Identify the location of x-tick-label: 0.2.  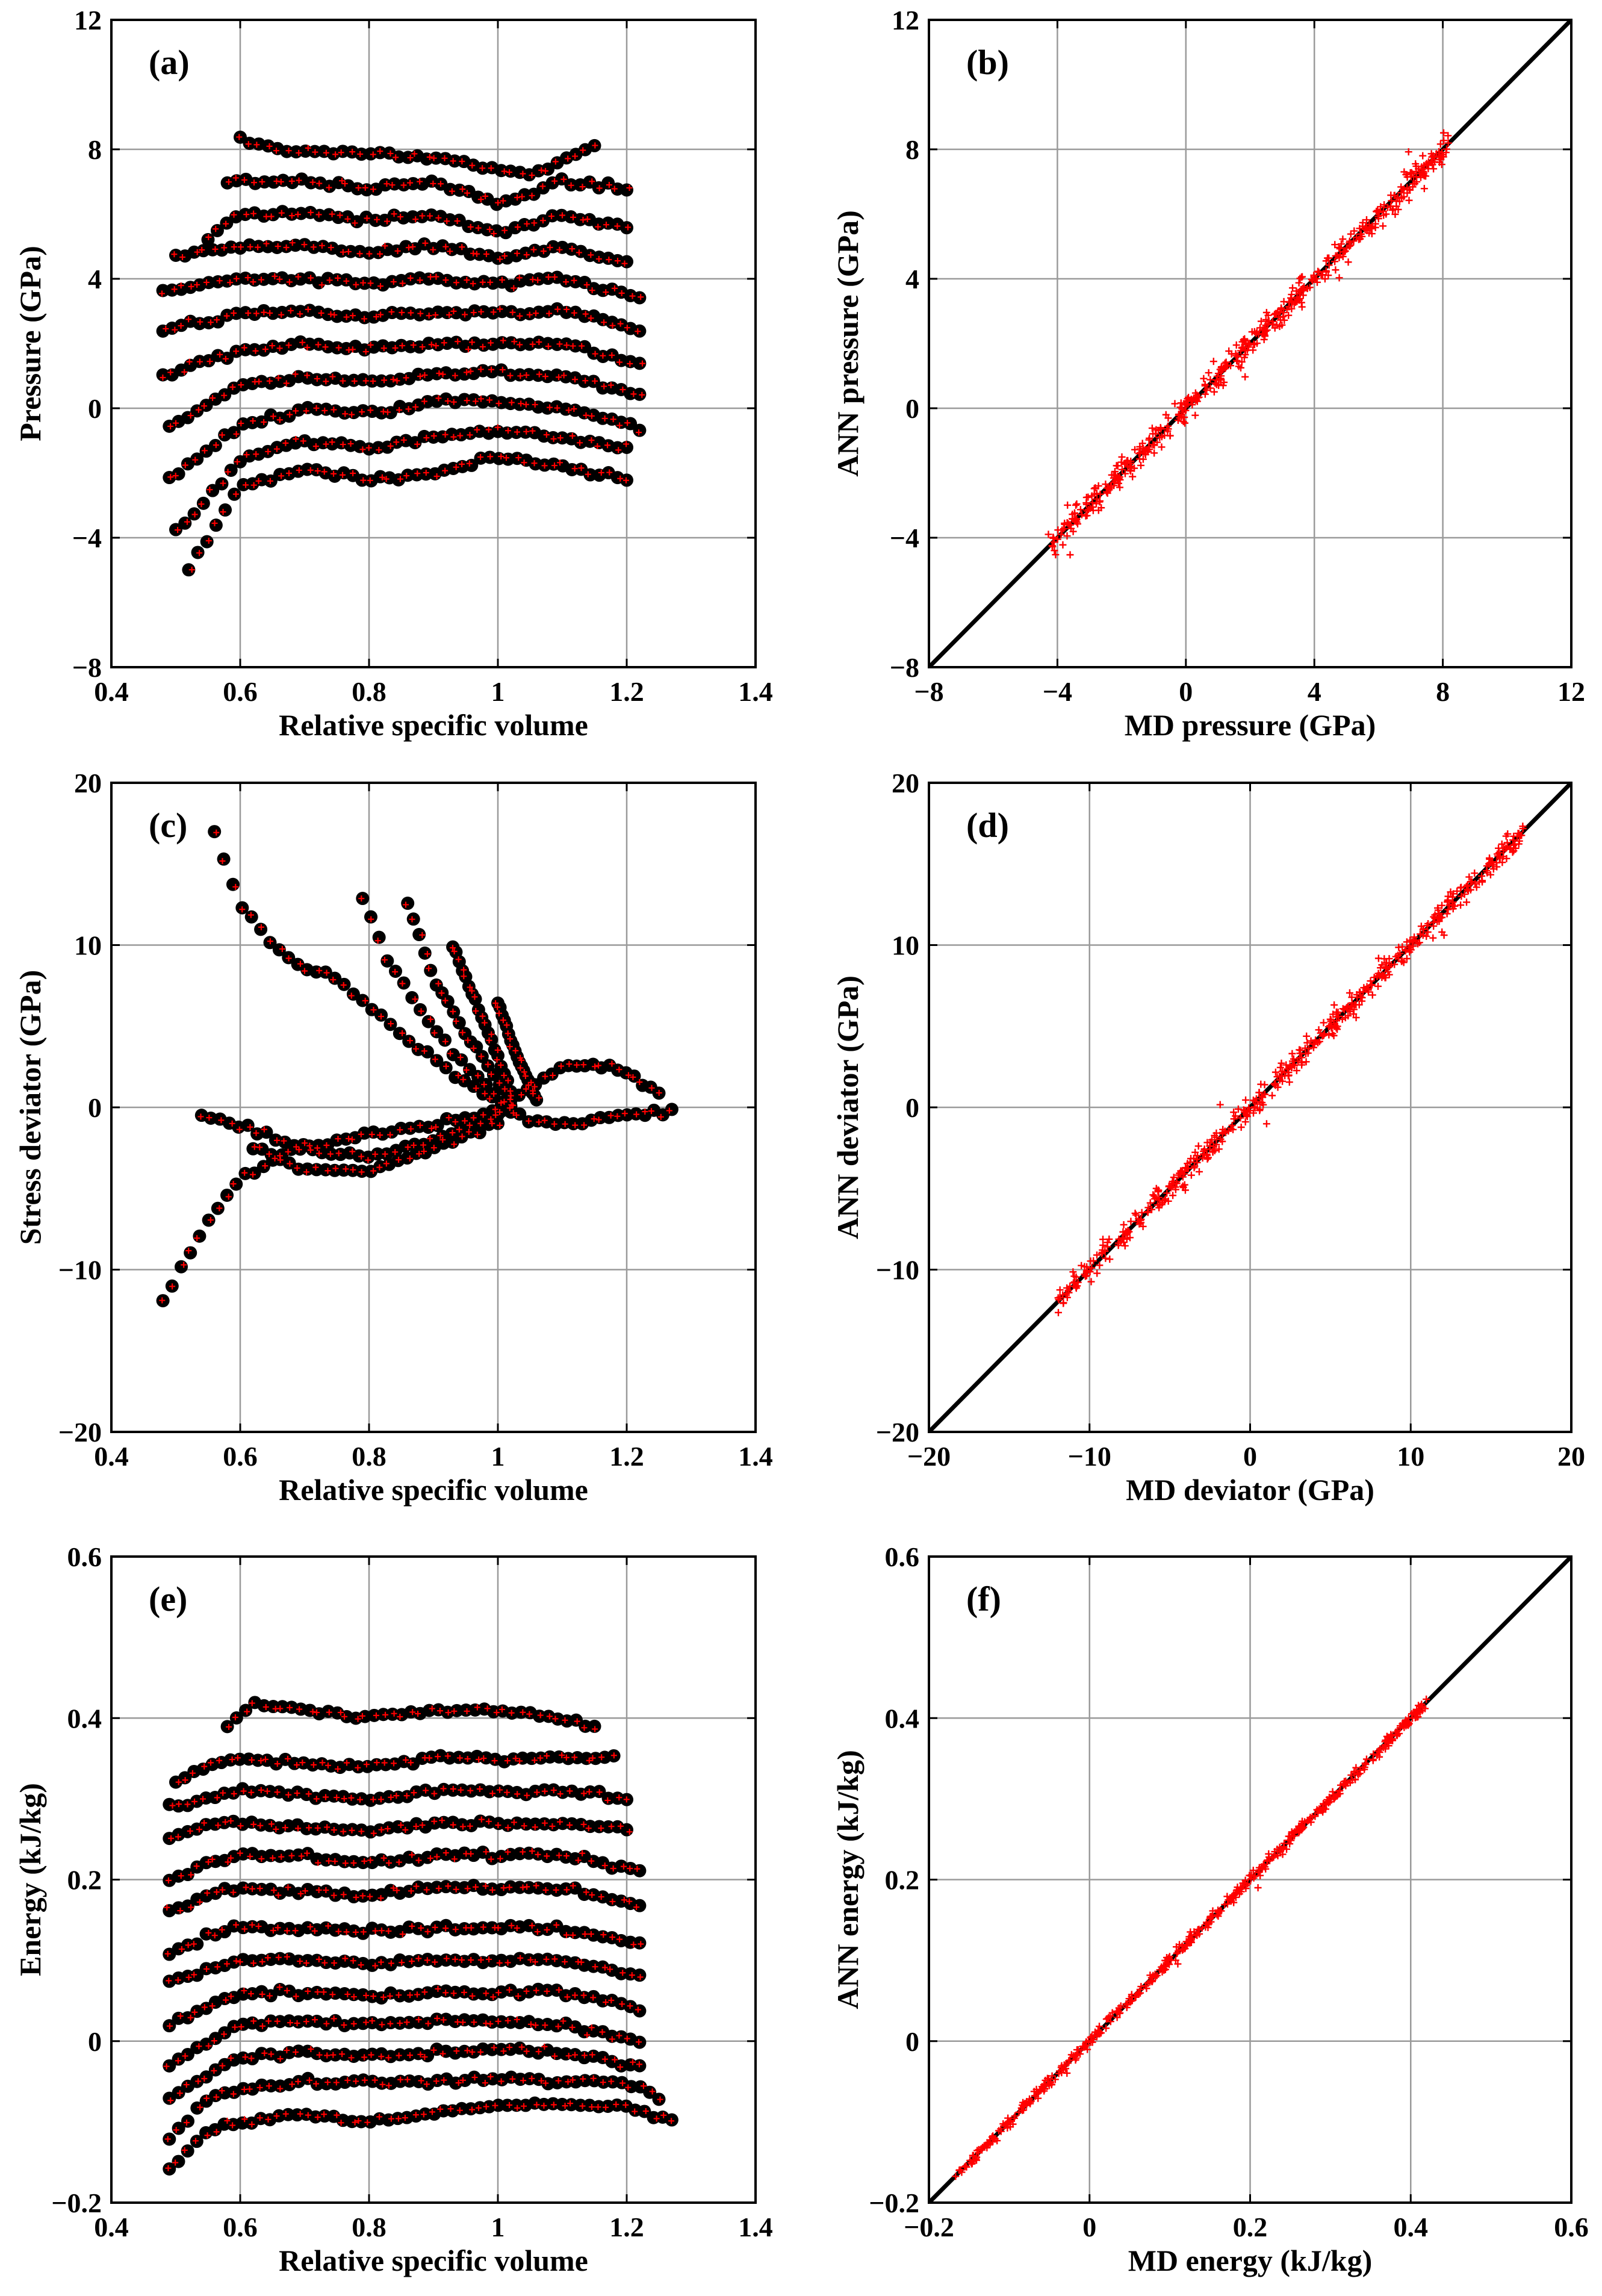
(1250, 2227).